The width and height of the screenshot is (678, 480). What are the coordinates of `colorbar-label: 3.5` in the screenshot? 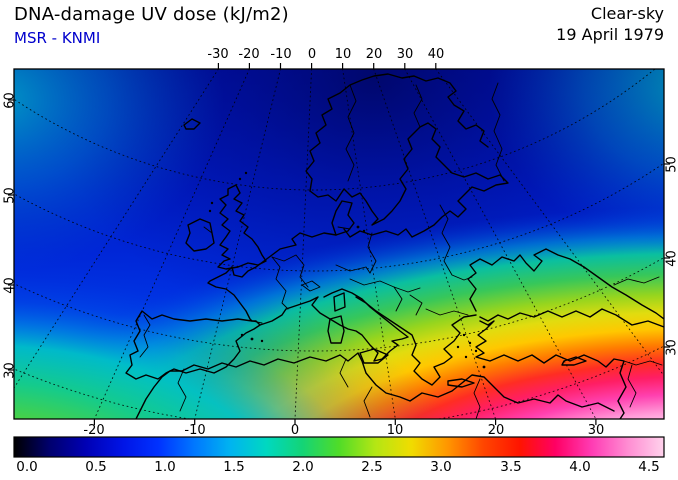 It's located at (511, 467).